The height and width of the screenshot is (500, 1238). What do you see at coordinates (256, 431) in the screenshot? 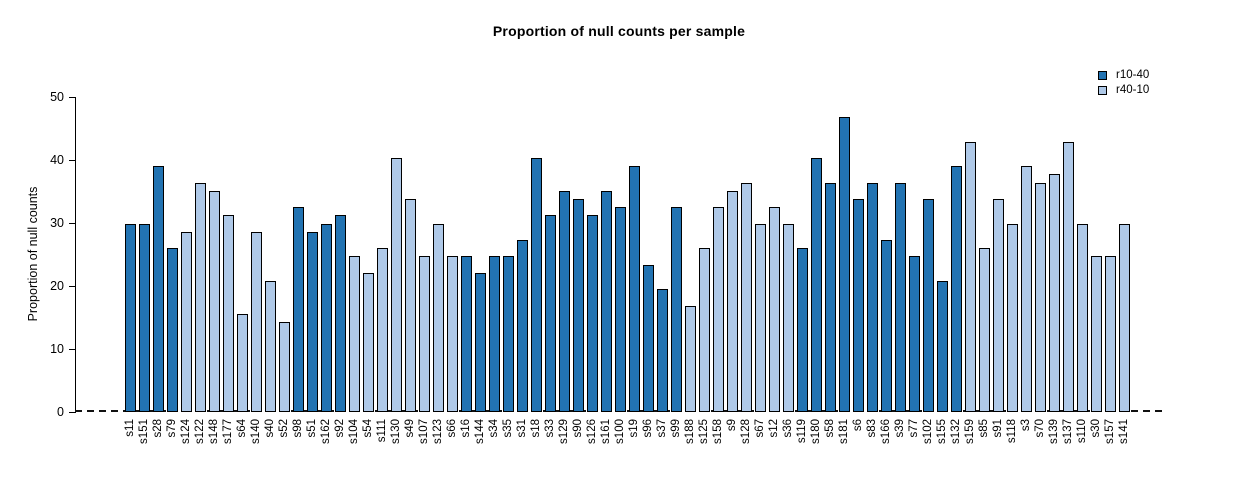
I see `x-label-s140: s140` at bounding box center [256, 431].